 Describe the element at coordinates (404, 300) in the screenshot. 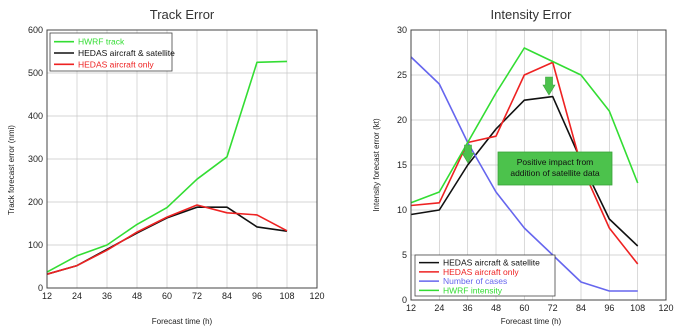

I see `intensity-ytick-0: 0` at that location.